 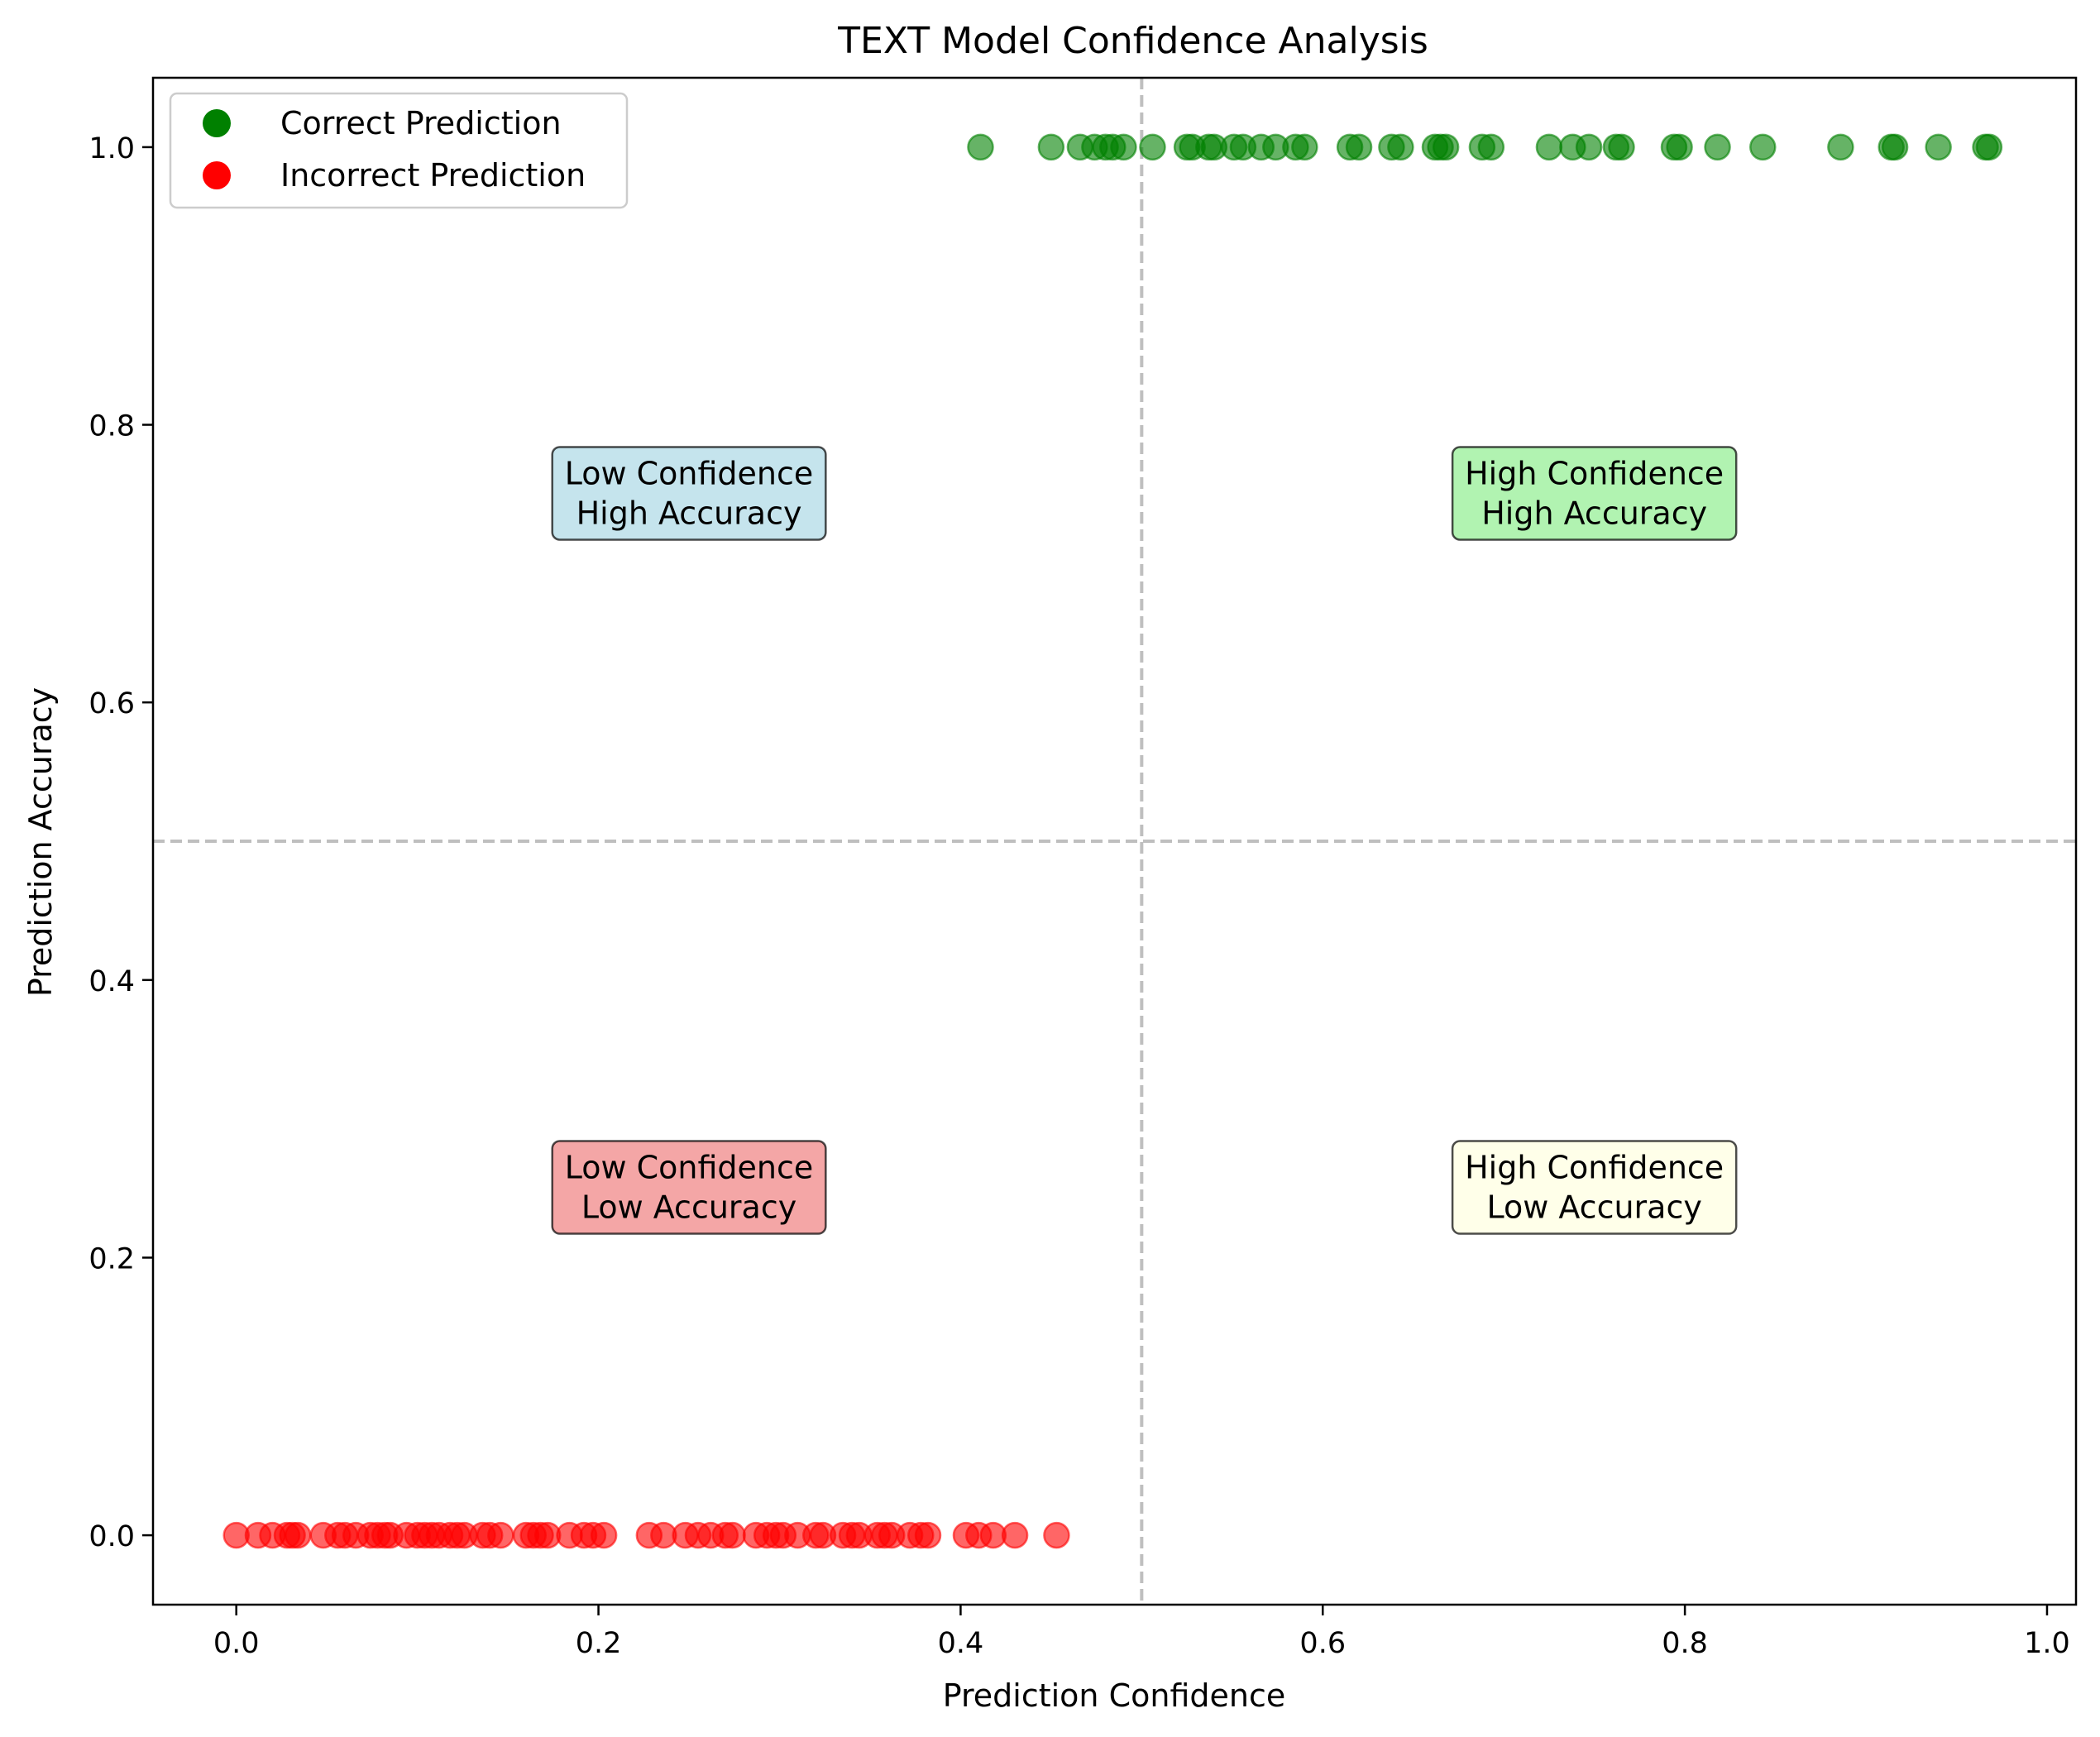 What do you see at coordinates (112, 981) in the screenshot?
I see `y-tick-label: 0.4` at bounding box center [112, 981].